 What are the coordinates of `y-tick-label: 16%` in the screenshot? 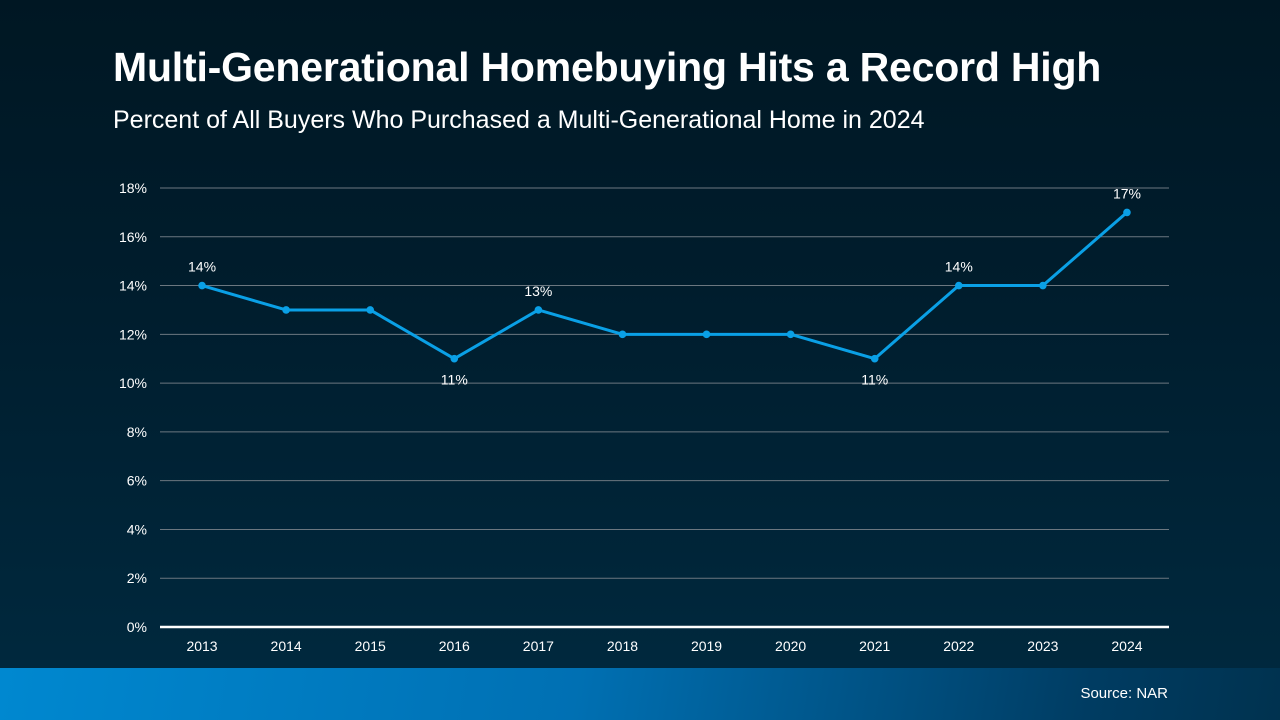 It's located at (133, 237).